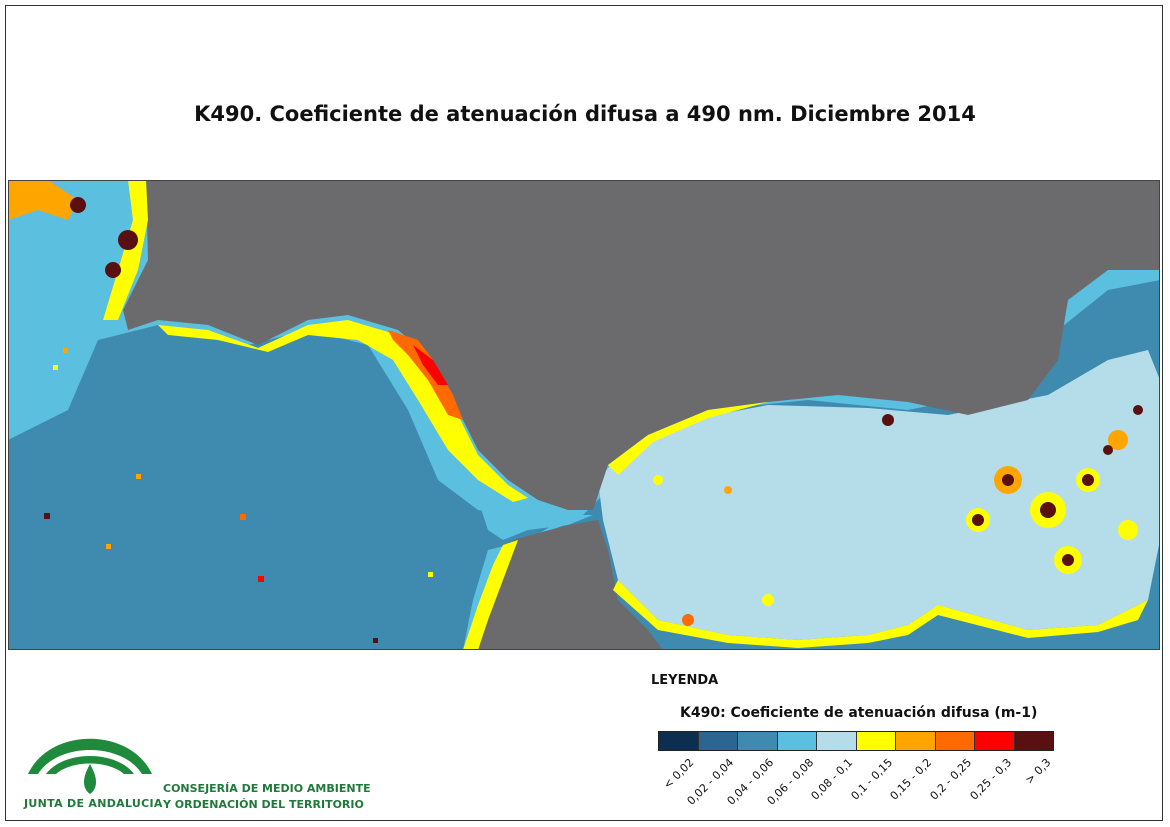 The width and height of the screenshot is (1170, 827). Describe the element at coordinates (688, 438) in the screenshot. I see `med-coast-rim` at that location.